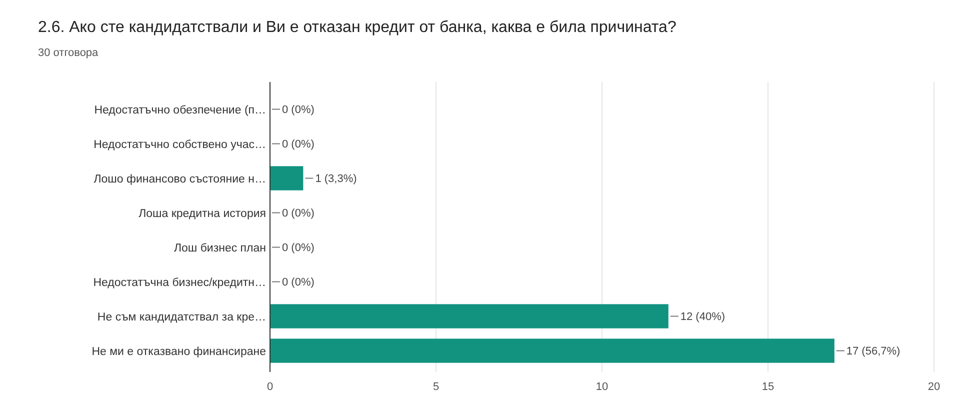 Image resolution: width=964 pixels, height=408 pixels. I want to click on data-label: 1 (3,3%), so click(336, 179).